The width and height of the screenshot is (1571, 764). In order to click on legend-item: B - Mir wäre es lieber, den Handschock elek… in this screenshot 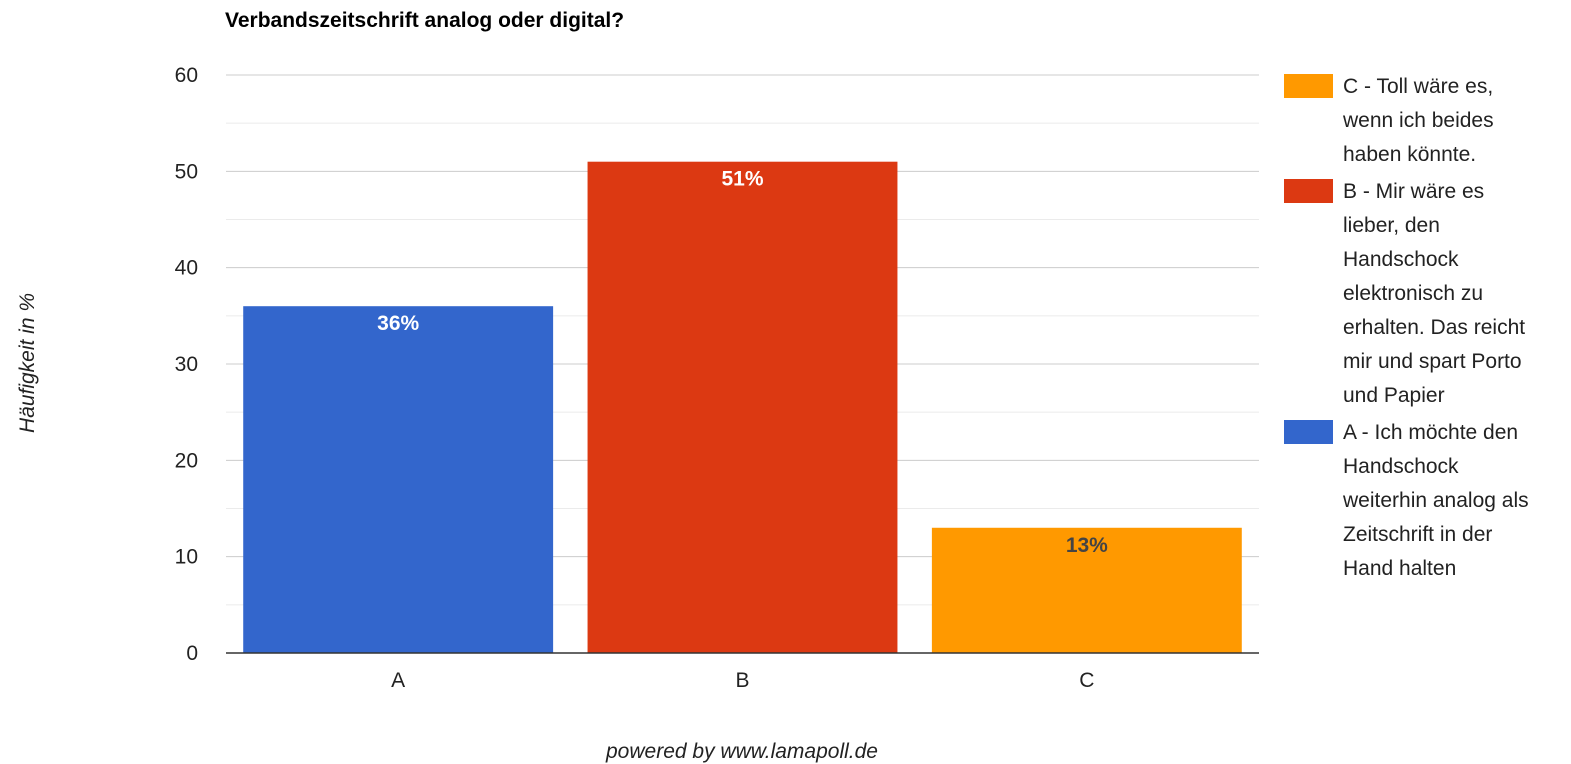, I will do `click(1404, 293)`.